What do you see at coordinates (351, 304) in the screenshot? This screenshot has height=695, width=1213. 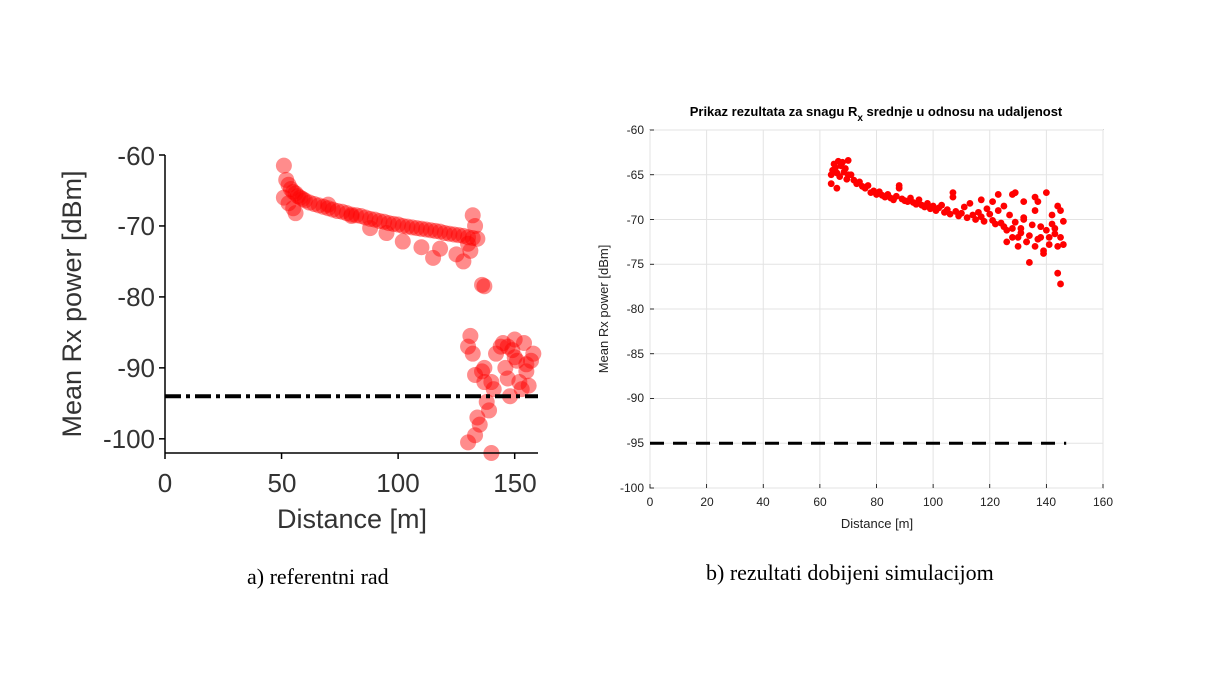 I see `panel-a-plot-area` at bounding box center [351, 304].